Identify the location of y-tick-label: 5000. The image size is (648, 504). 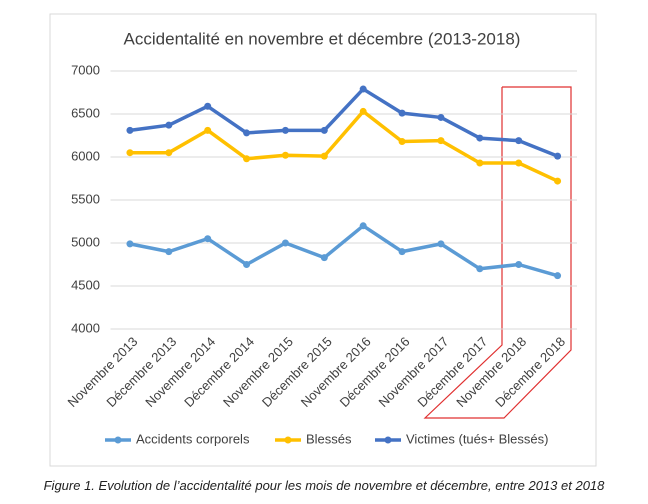
(85, 241).